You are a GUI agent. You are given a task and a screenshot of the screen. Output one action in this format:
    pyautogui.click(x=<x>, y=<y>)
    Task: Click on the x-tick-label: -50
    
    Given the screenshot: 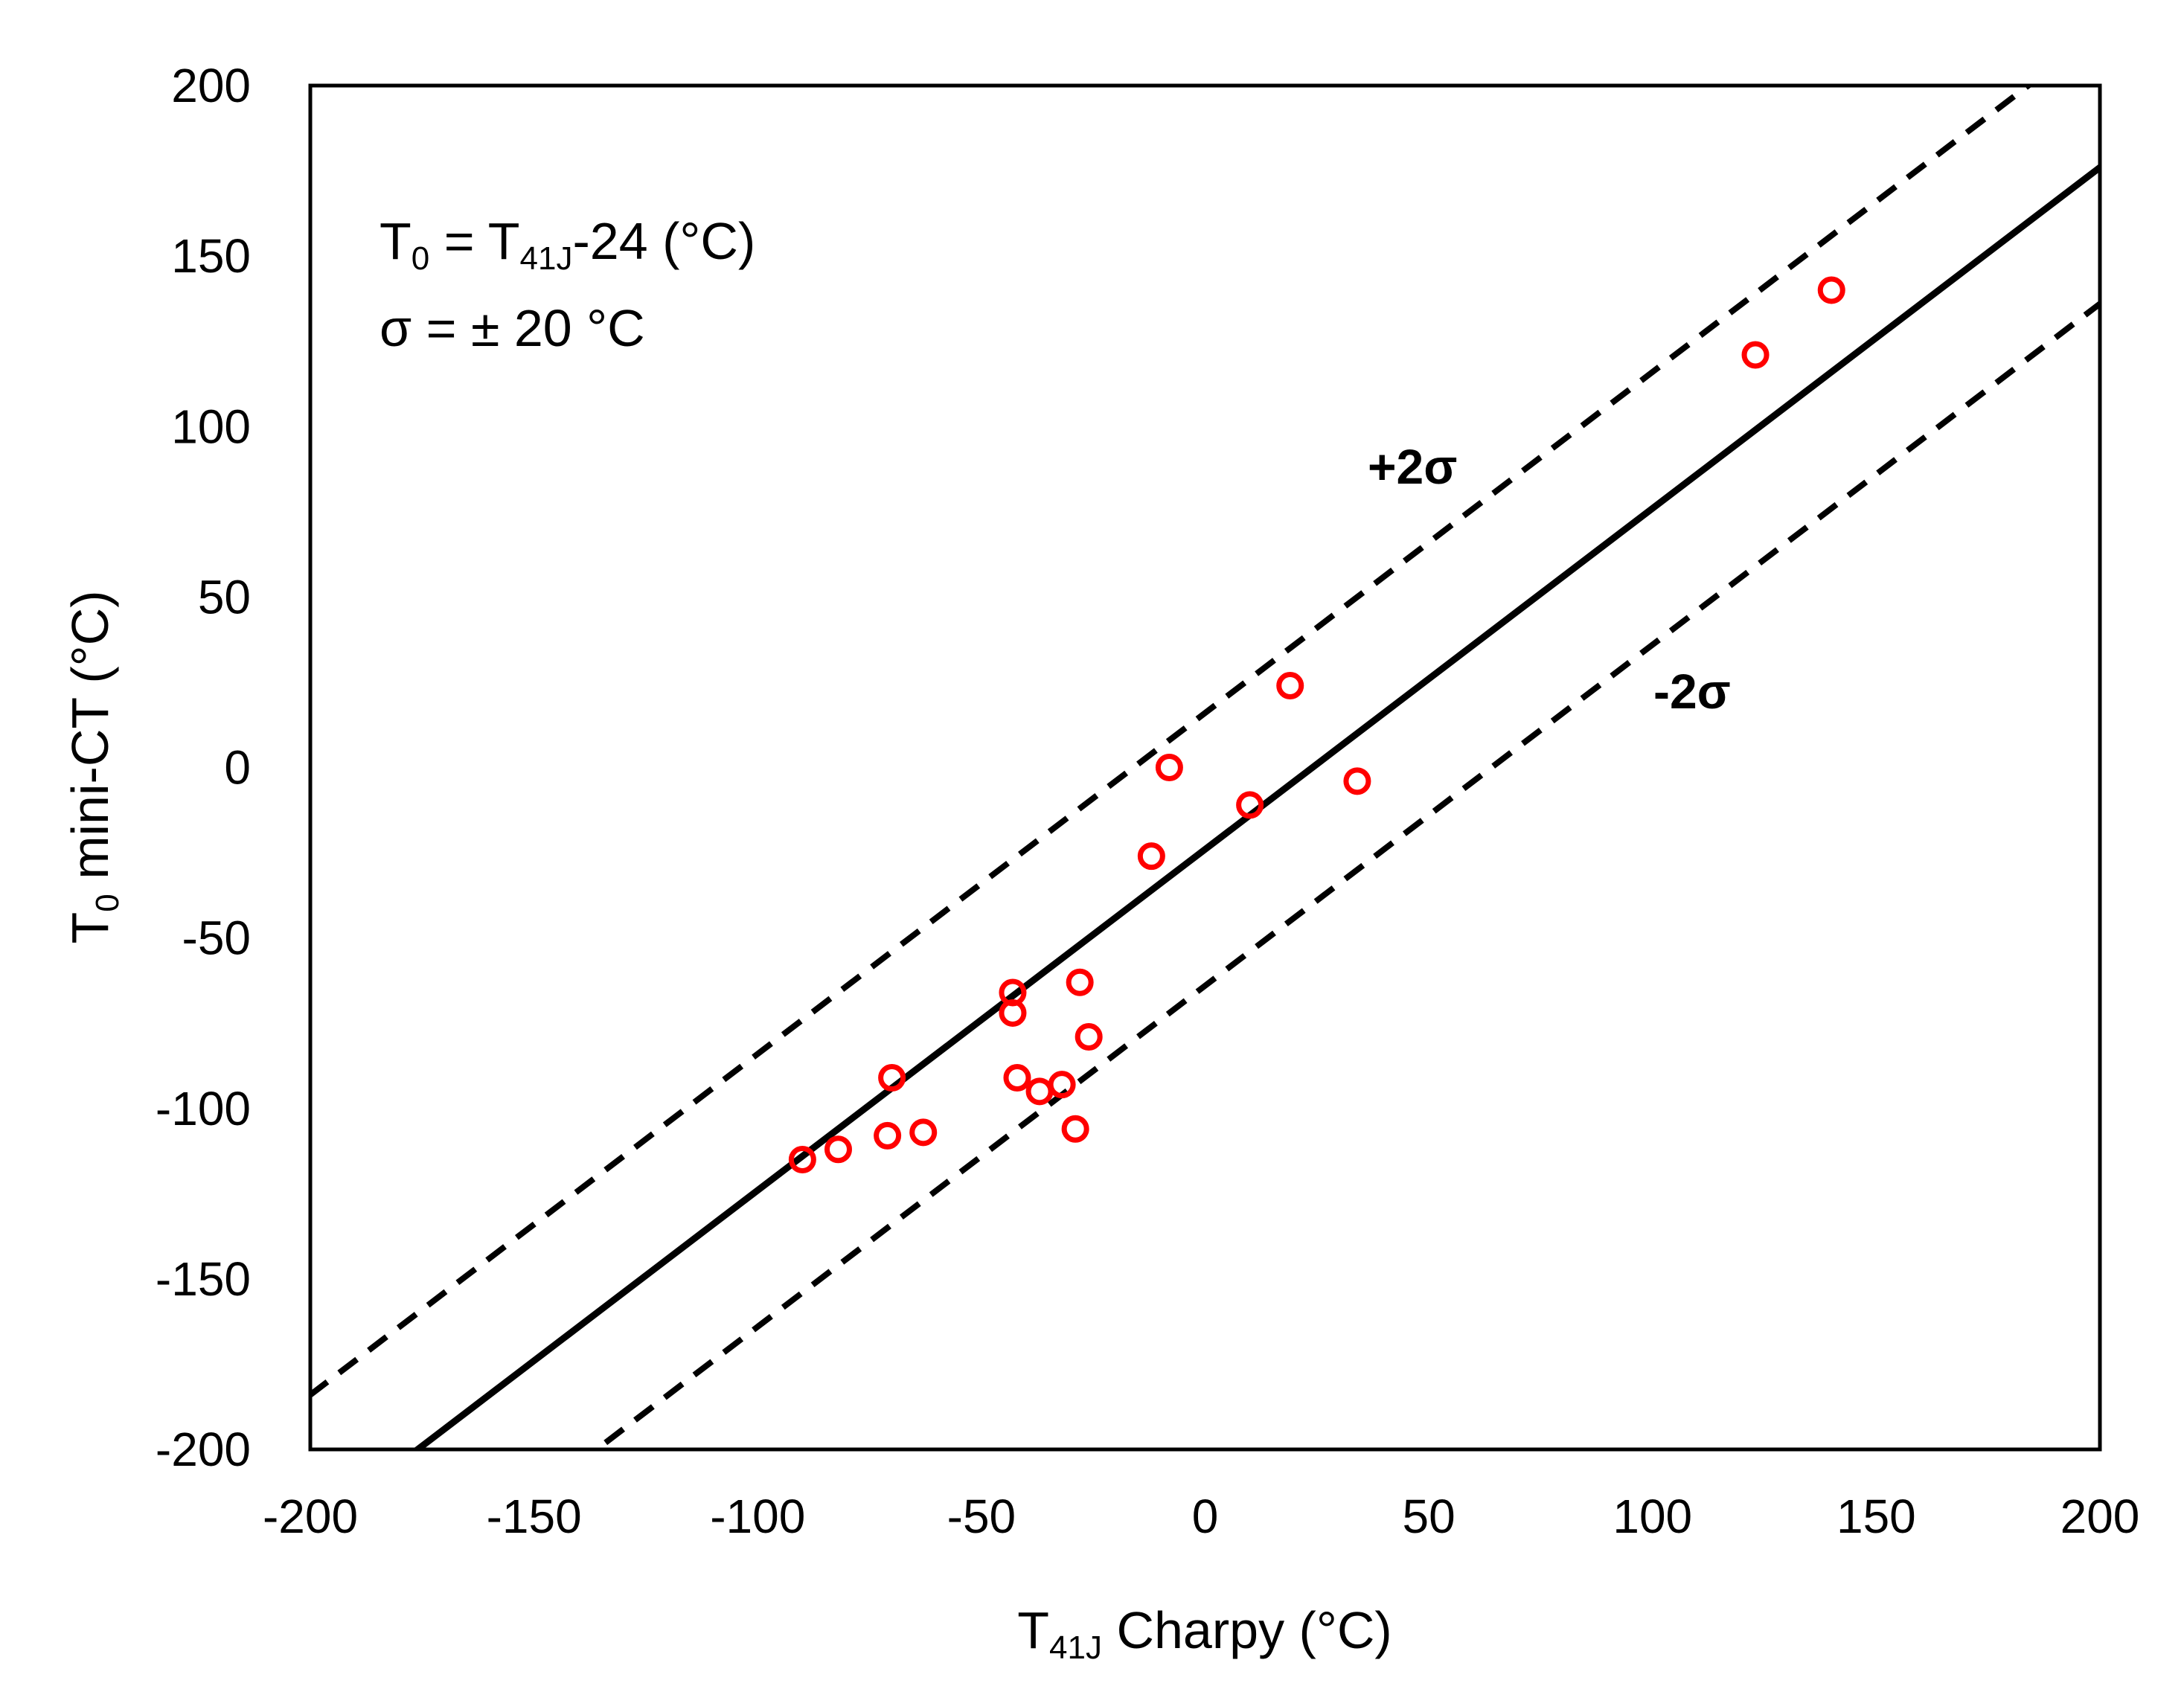 What is the action you would take?
    pyautogui.click(x=982, y=1516)
    